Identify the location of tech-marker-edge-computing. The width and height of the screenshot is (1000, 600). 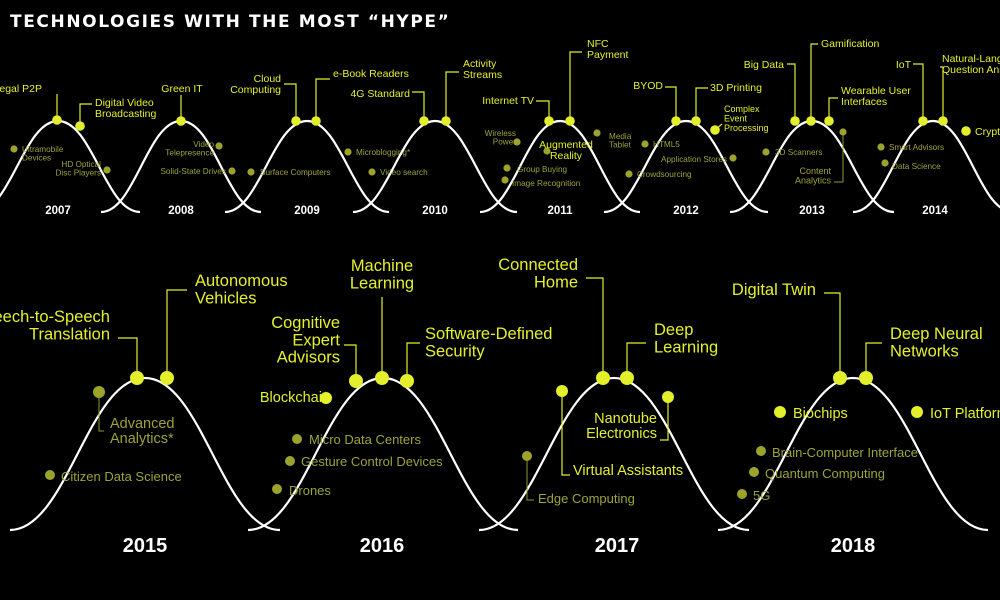
(527, 456).